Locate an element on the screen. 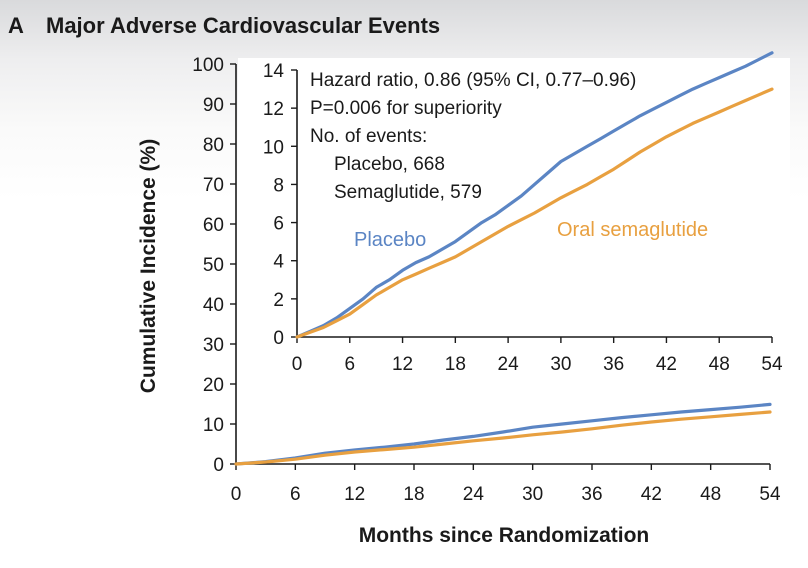 Image resolution: width=808 pixels, height=568 pixels. semaglutide-series-label: Oral semaglutide is located at coordinates (632, 230).